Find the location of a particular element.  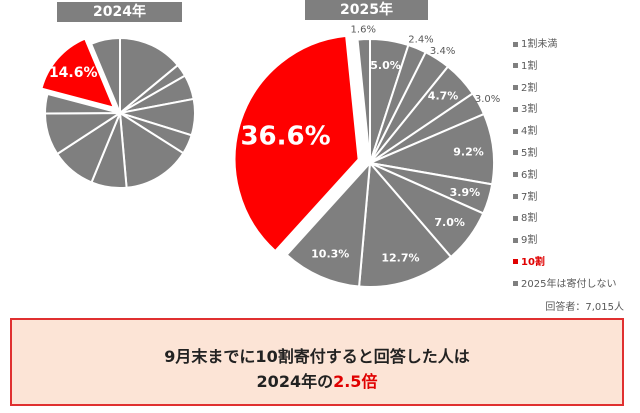

legend: 1割未満 1割 2割 3割 4割 5割 6割 7割 8割 9割 10割 2025年は寄付しない is located at coordinates (564, 165).